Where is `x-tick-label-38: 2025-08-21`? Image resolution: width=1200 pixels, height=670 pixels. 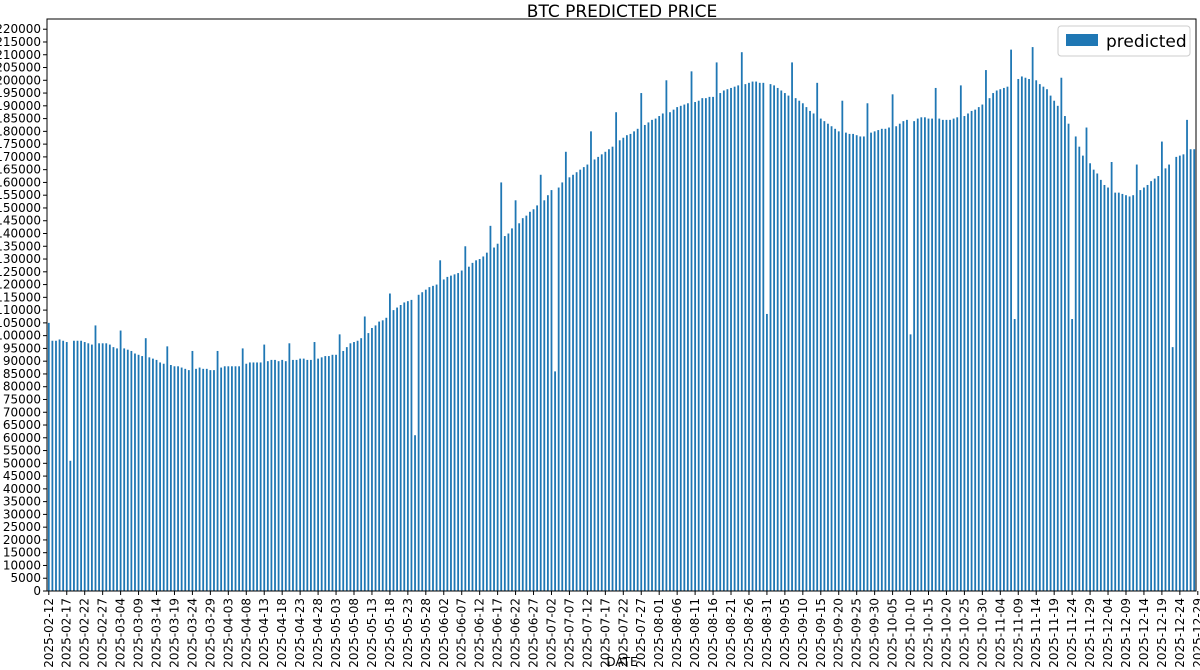
x-tick-label-38: 2025-08-21 is located at coordinates (731, 633).